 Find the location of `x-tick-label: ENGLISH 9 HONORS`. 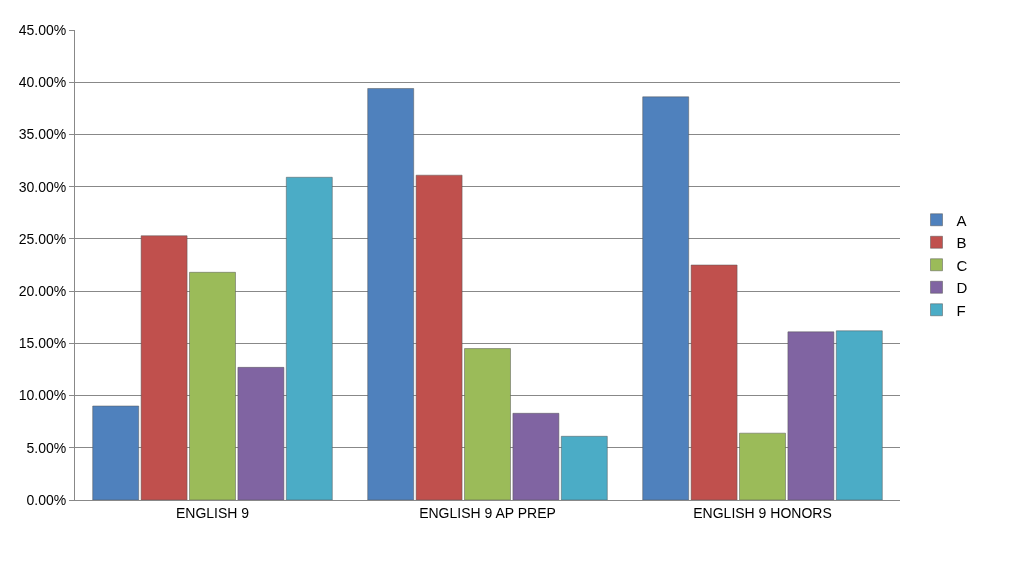

x-tick-label: ENGLISH 9 HONORS is located at coordinates (762, 512).